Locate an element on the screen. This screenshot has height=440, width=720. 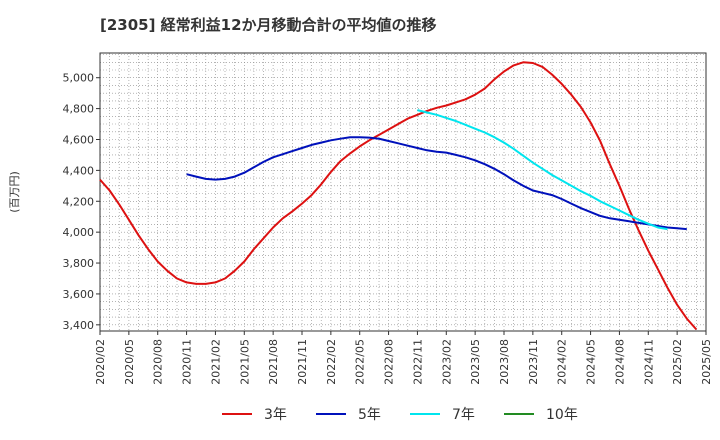
x-tick-label: 2022/11 is located at coordinates (417, 362).